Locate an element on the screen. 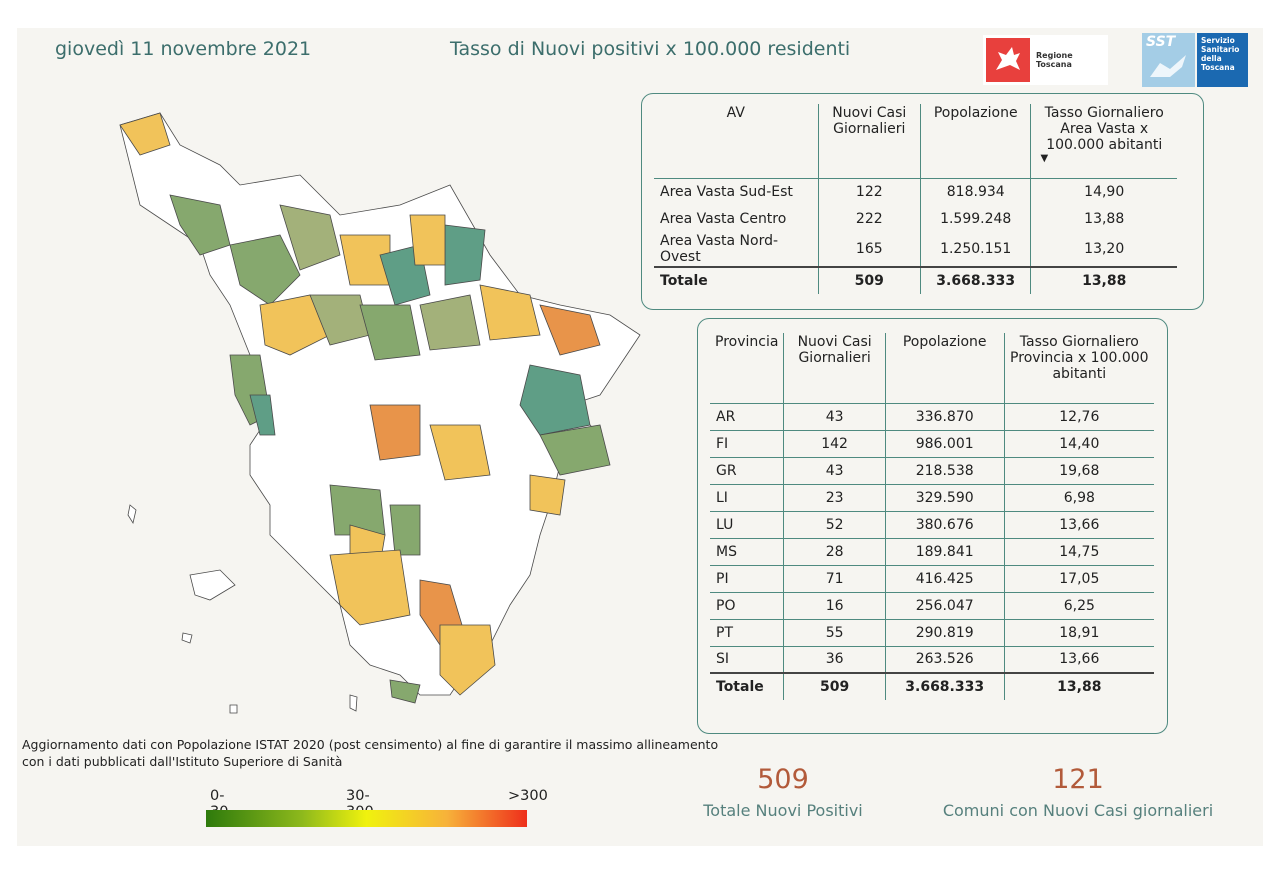 This screenshot has height=873, width=1280. island-pianosa is located at coordinates (187, 638).